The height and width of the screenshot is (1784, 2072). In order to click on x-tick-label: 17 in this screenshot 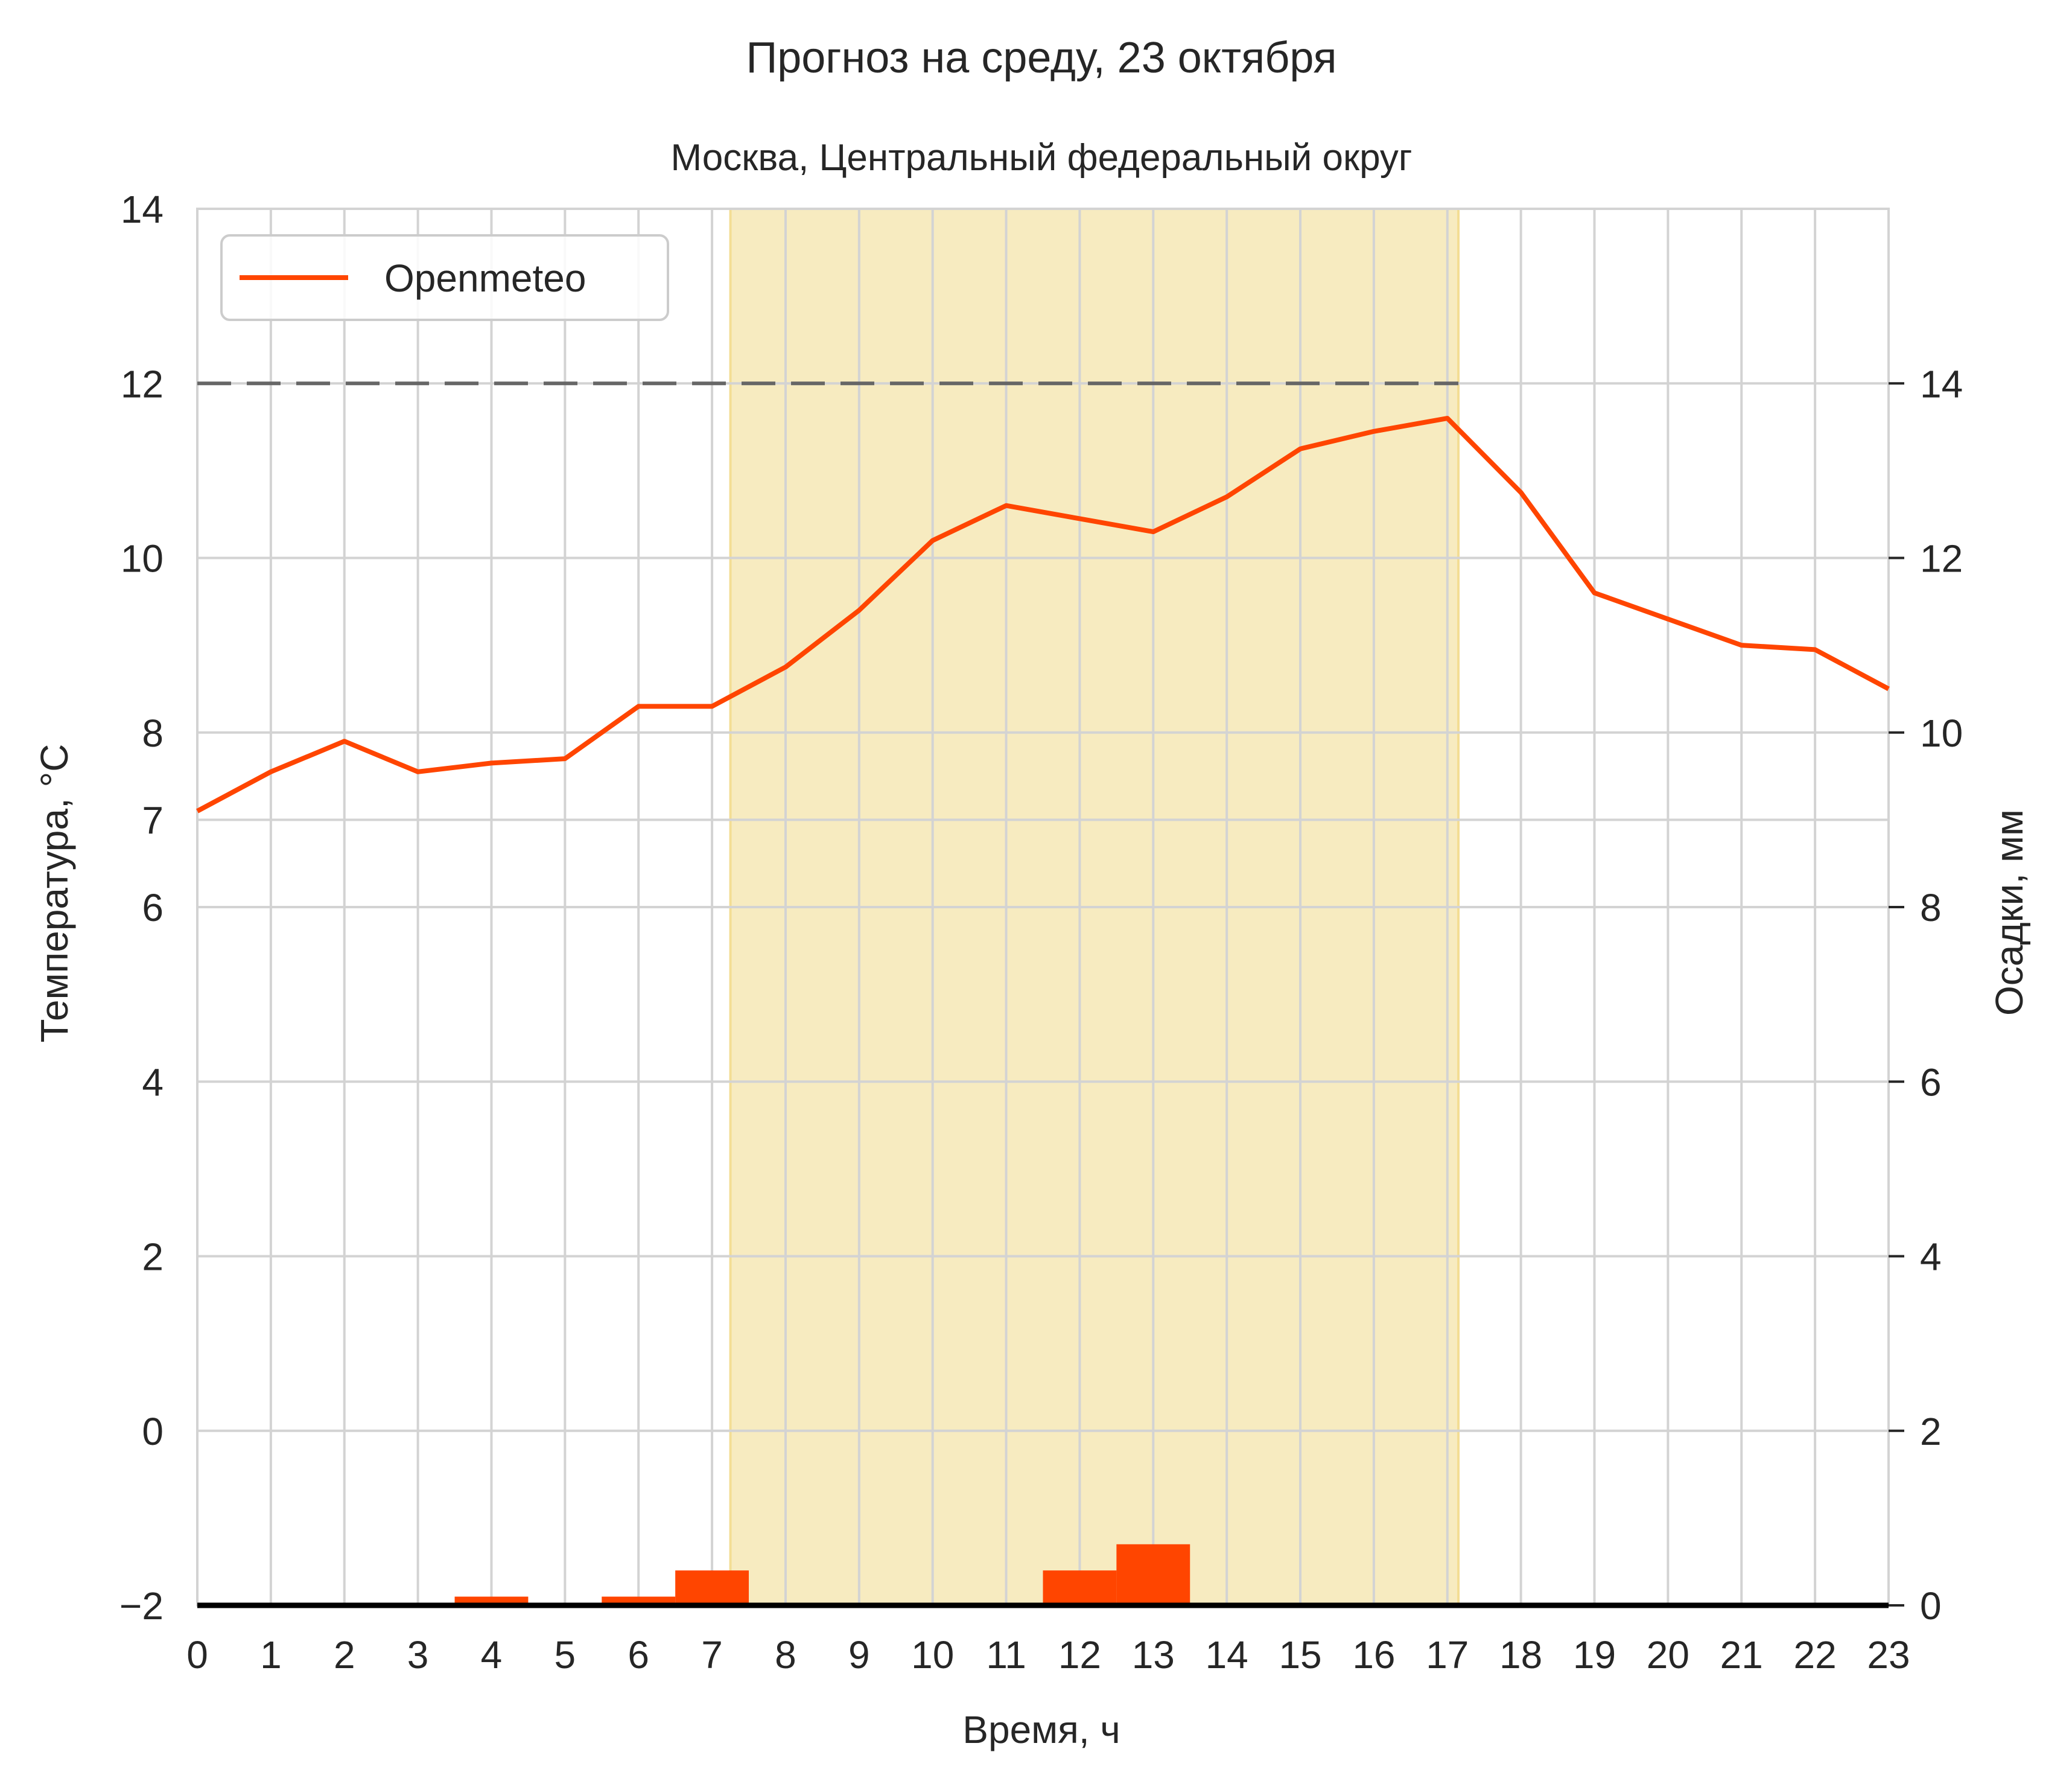, I will do `click(1448, 1655)`.